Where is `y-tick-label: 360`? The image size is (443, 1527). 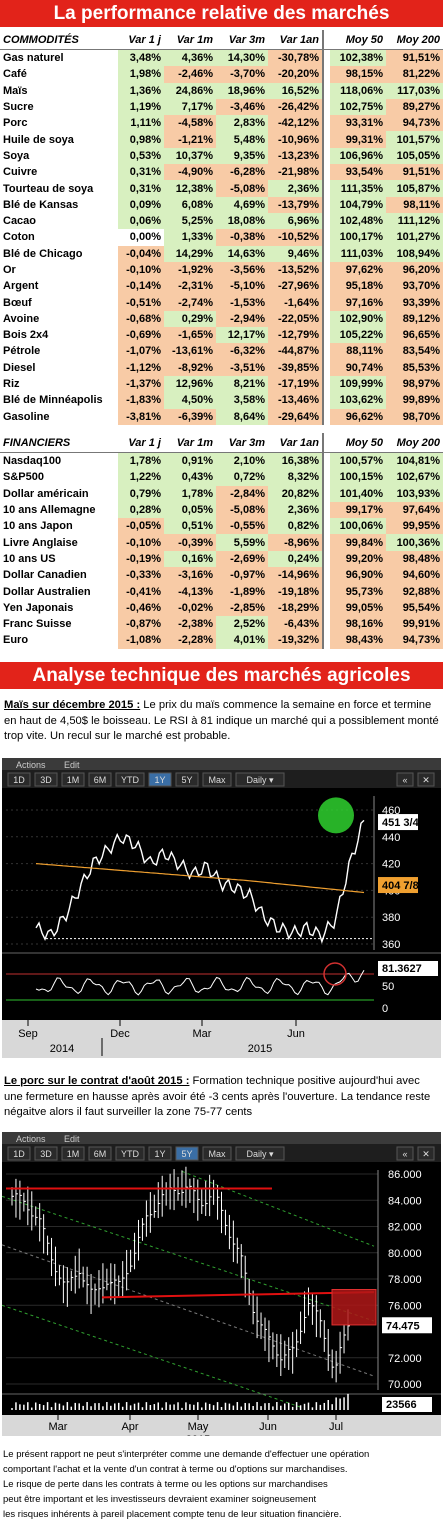
y-tick-label: 360 is located at coordinates (391, 945).